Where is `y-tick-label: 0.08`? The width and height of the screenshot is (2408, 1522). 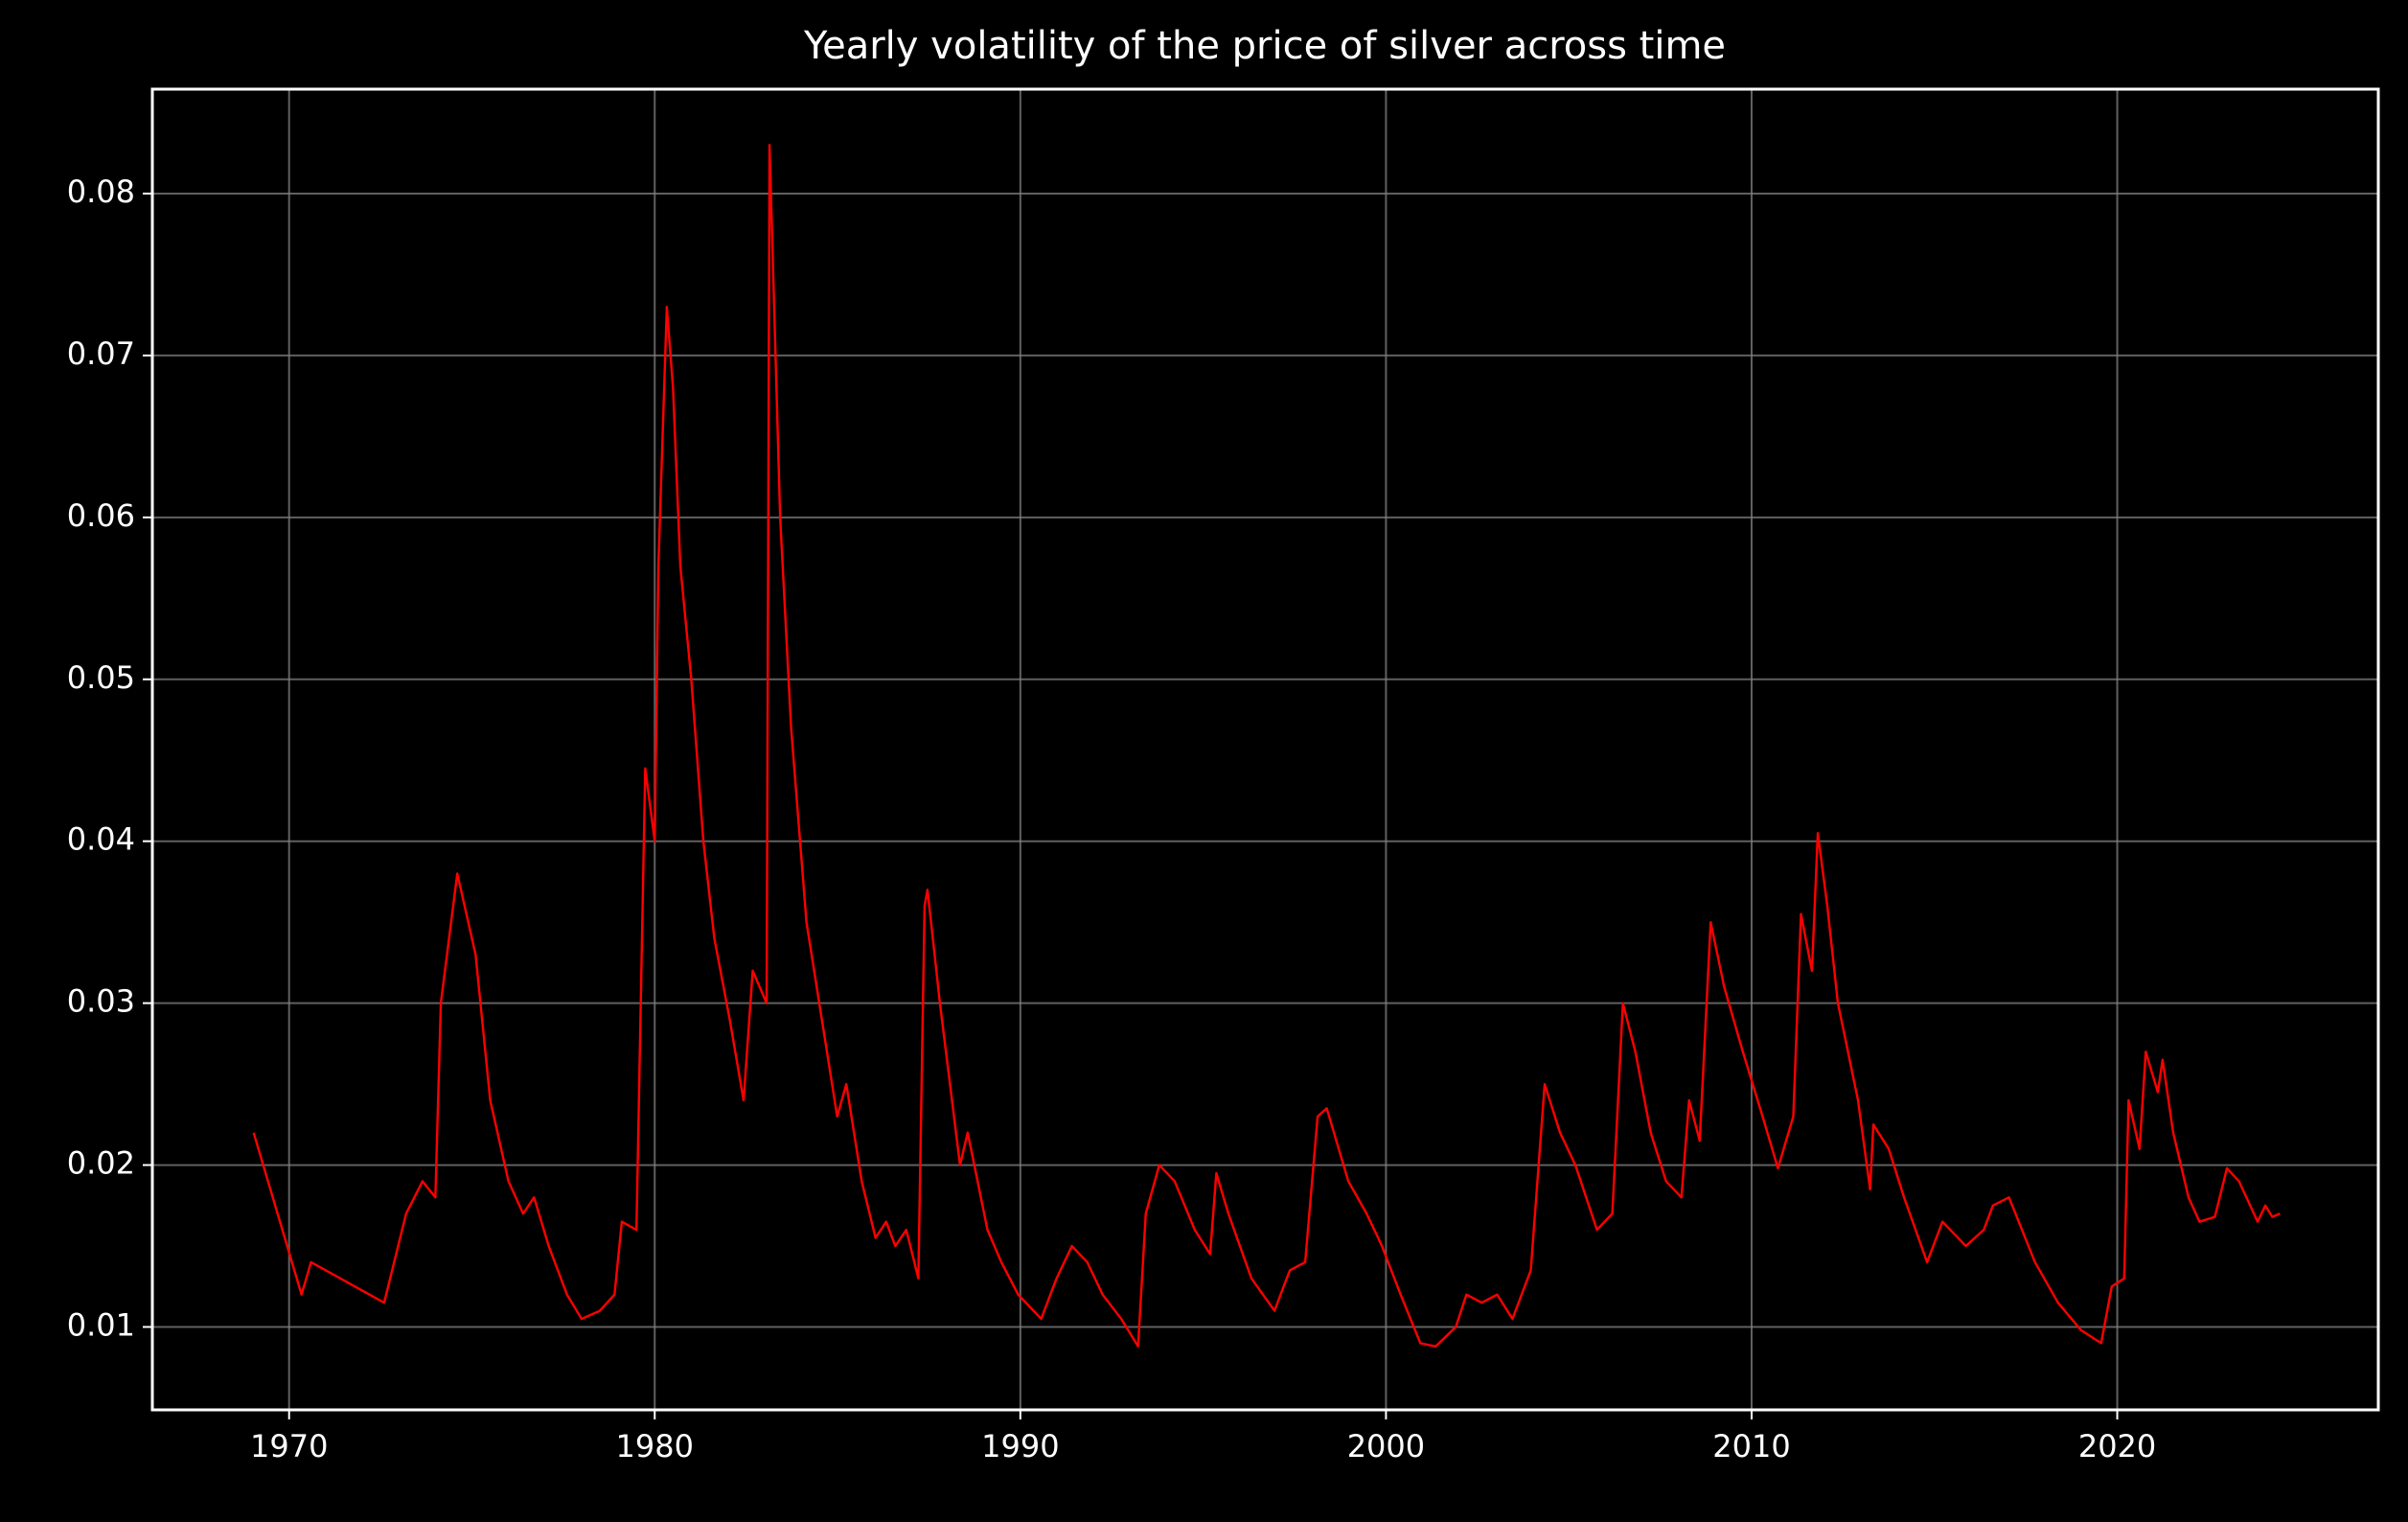 y-tick-label: 0.08 is located at coordinates (101, 192).